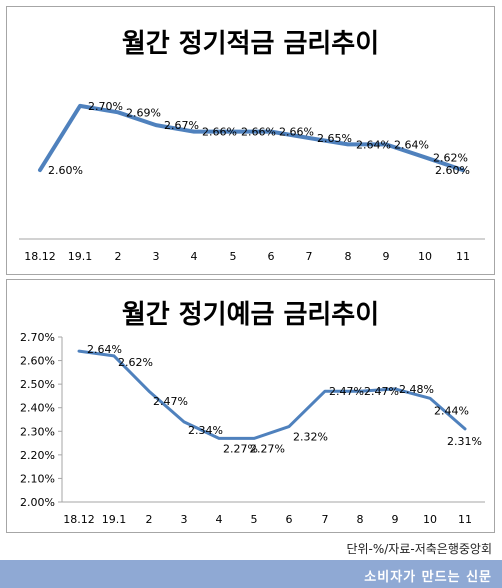  Describe the element at coordinates (37, 337) in the screenshot. I see `deposit-y-tick-label: 2.70%` at that location.